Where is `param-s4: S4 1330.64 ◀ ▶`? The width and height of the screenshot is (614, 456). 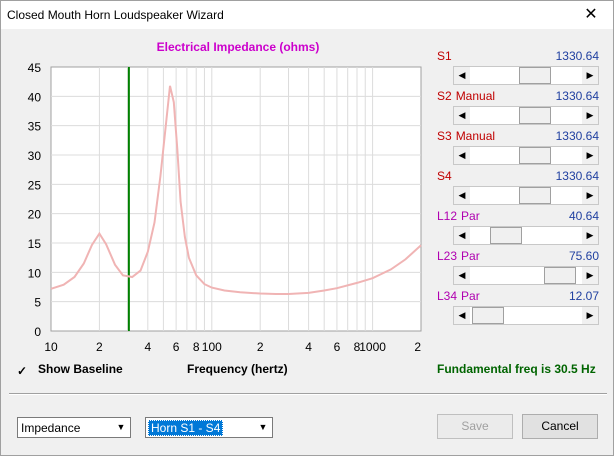
param-s4: S4 1330.64 ◀ ▶ is located at coordinates (518, 189).